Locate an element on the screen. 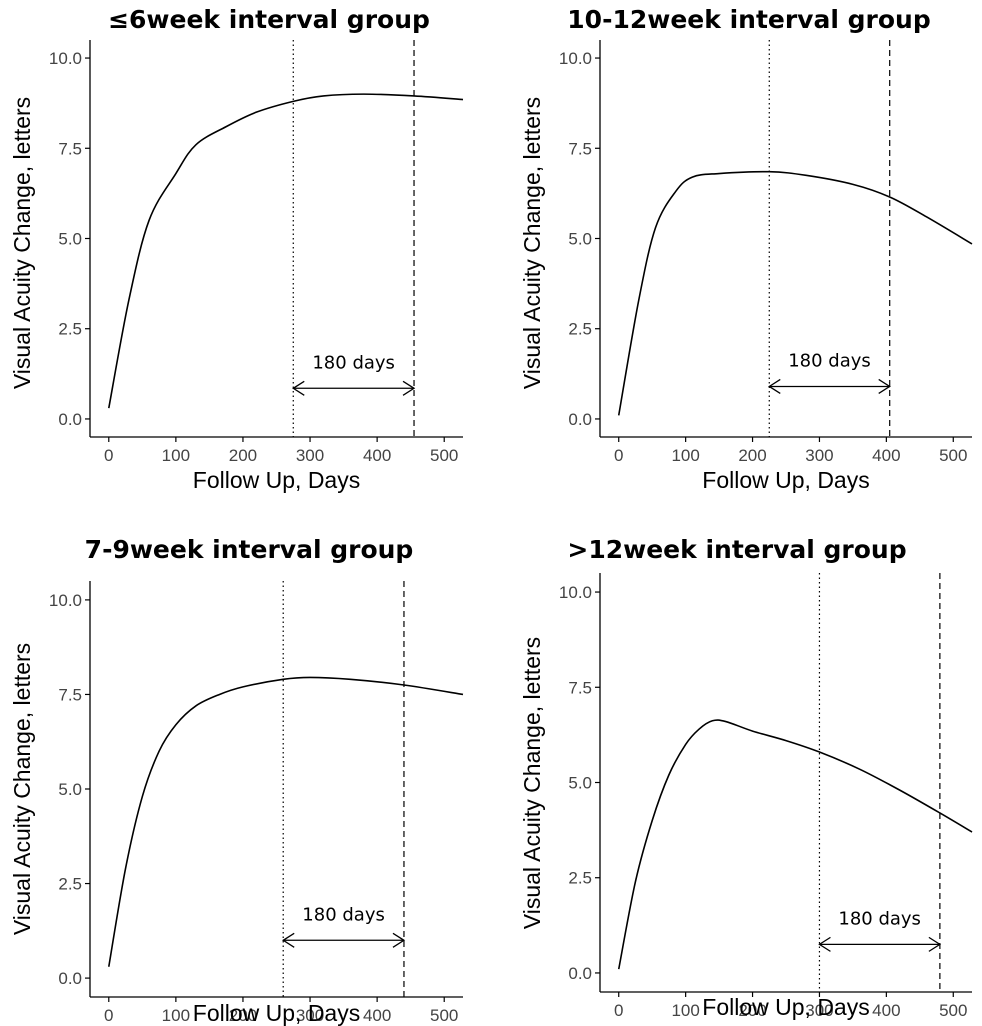 The image size is (982, 1026). chart-title: 7-9week interval group is located at coordinates (249, 549).